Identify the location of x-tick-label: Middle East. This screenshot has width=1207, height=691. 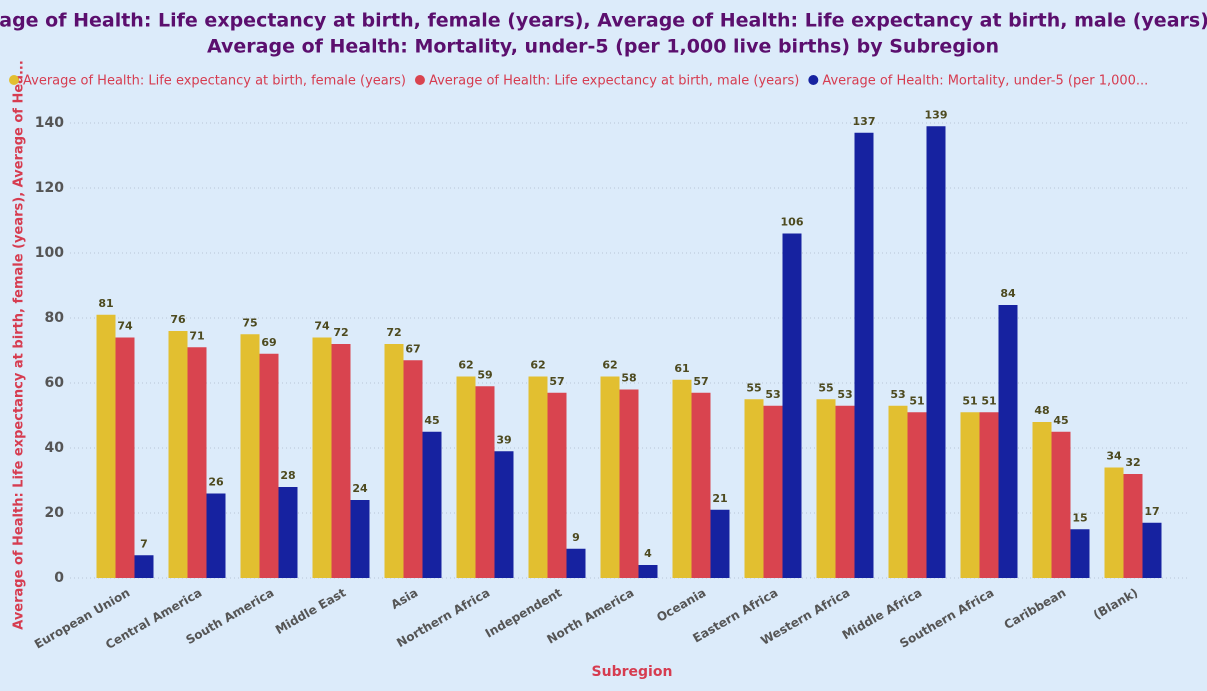
(311, 611).